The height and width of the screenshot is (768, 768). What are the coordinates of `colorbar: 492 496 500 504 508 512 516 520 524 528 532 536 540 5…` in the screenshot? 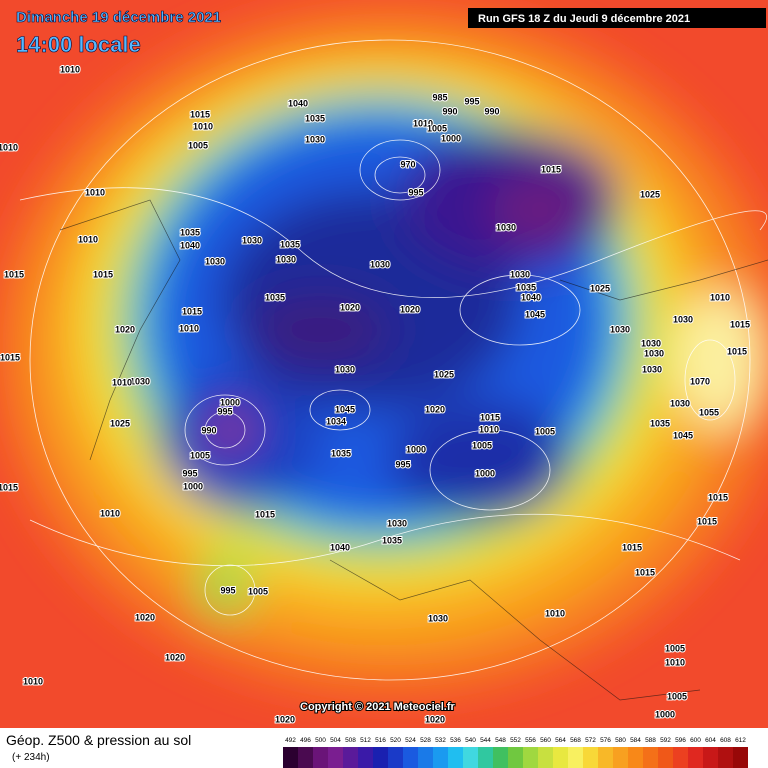 It's located at (515, 752).